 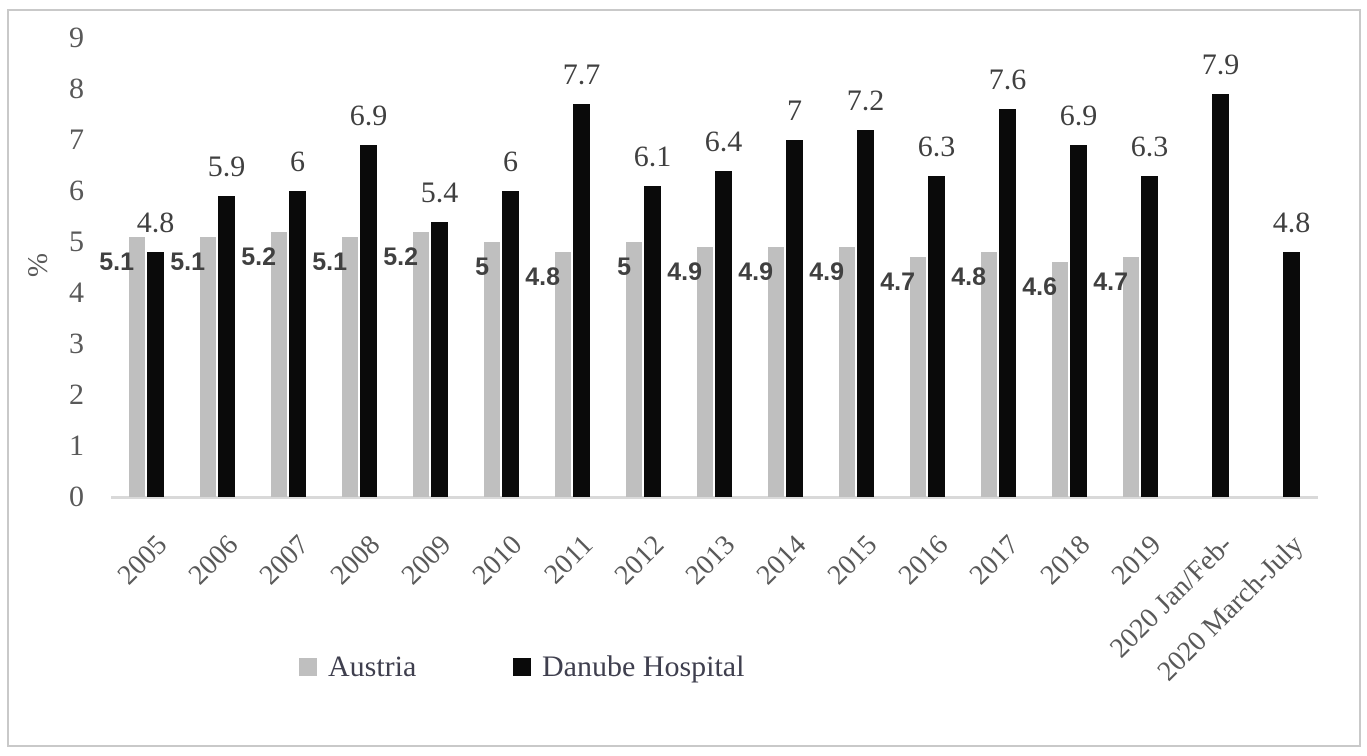 What do you see at coordinates (372, 666) in the screenshot?
I see `legend-label-austria: Austria` at bounding box center [372, 666].